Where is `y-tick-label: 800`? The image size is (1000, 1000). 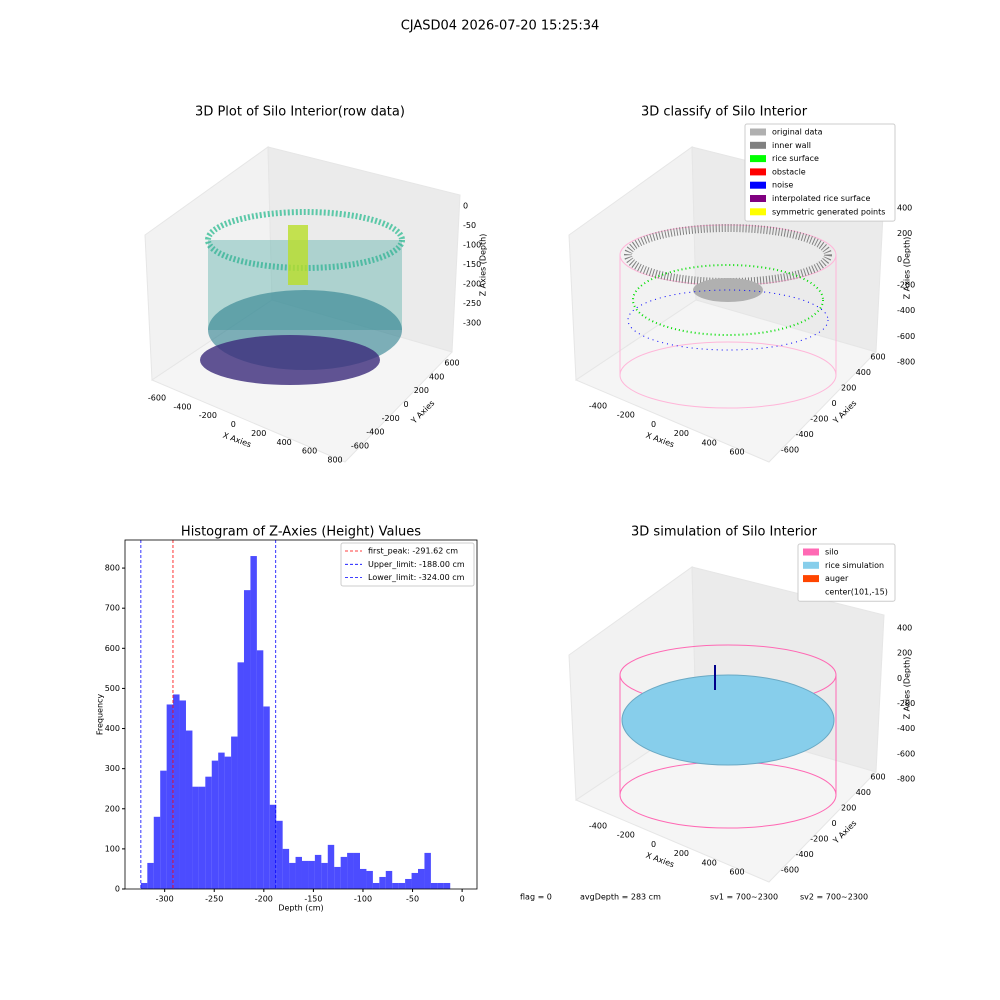
y-tick-label: 800 is located at coordinates (112, 568).